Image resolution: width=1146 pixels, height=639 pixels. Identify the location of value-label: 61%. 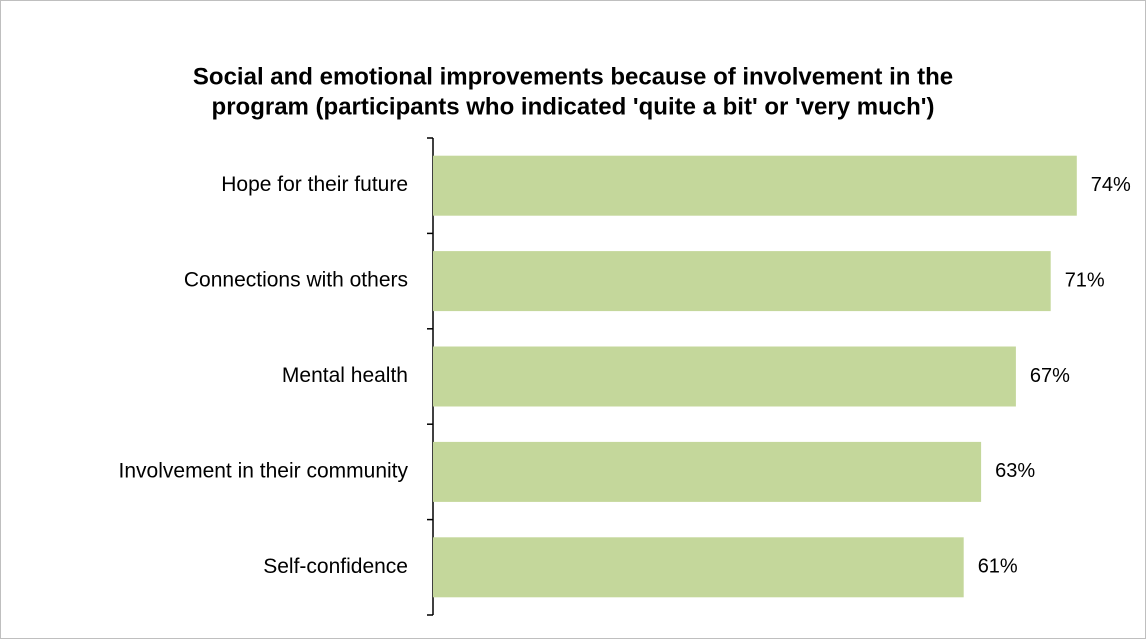
(998, 567).